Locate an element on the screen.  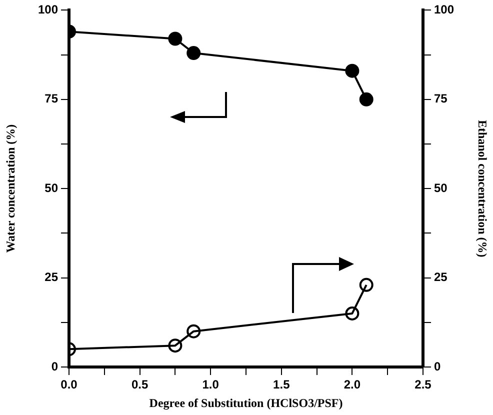
y2-tick-label: 100 is located at coordinates (444, 9).